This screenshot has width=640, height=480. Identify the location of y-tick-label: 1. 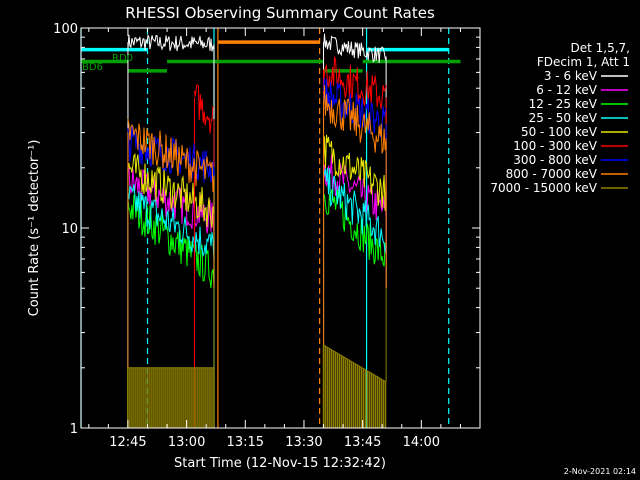
(74, 429).